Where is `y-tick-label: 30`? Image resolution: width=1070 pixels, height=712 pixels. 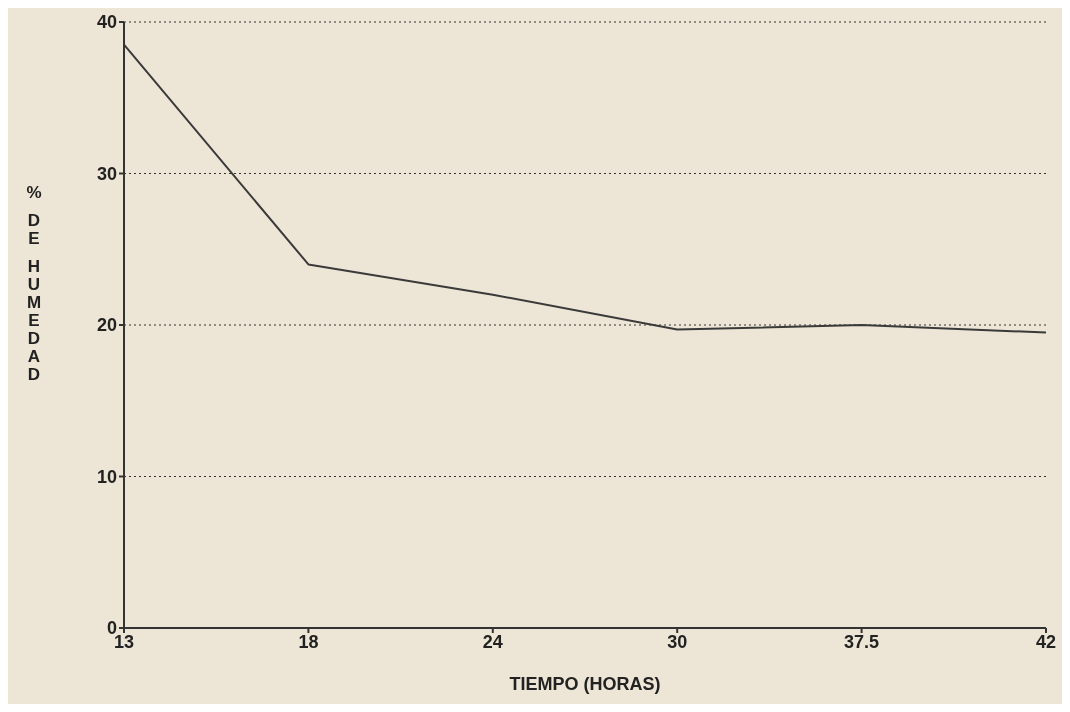 y-tick-label: 30 is located at coordinates (106, 173).